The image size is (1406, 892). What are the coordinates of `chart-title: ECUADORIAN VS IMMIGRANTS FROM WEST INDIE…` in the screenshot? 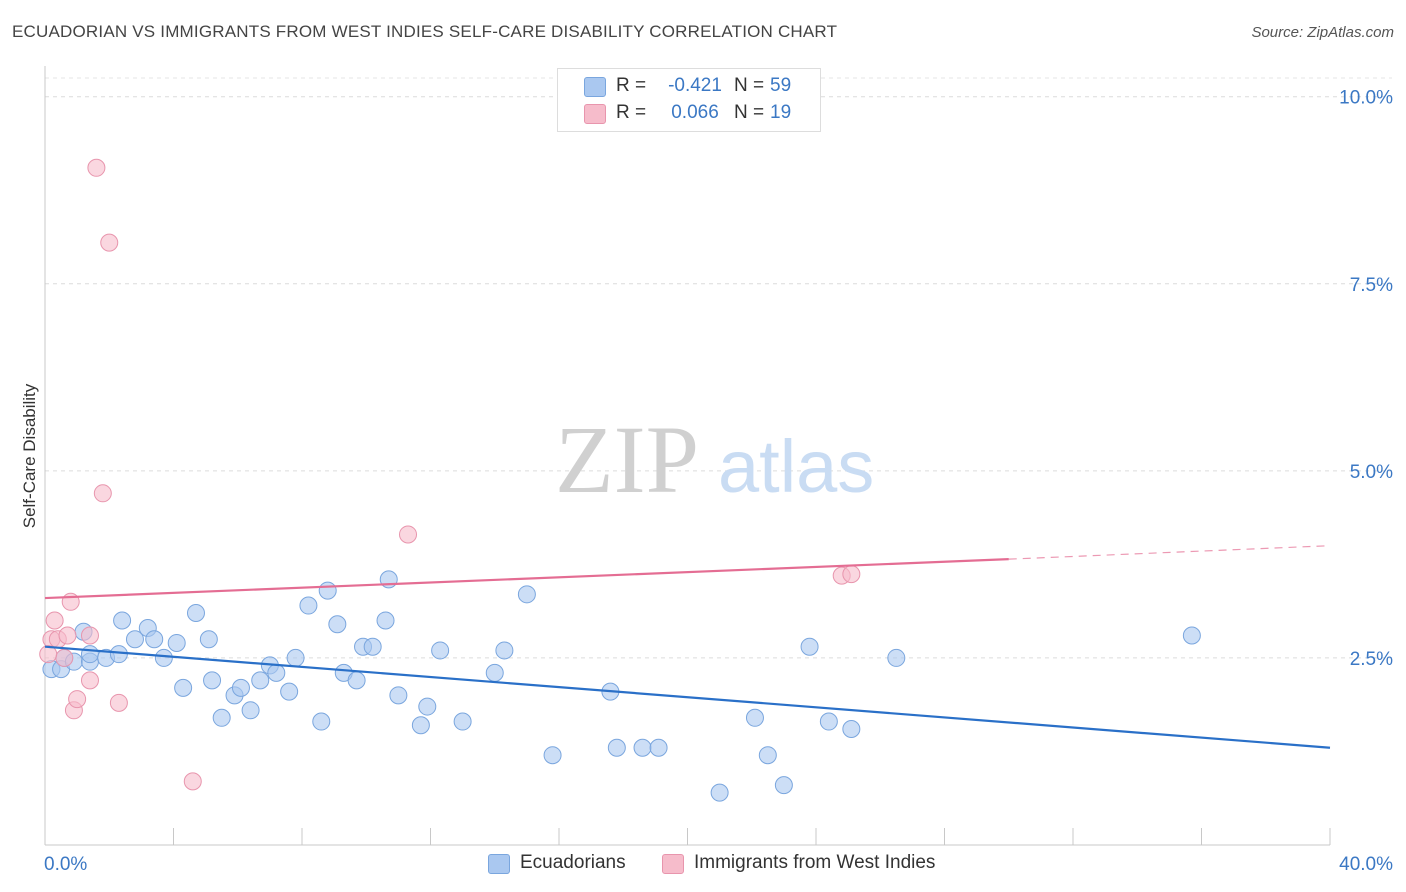 It's located at (425, 31).